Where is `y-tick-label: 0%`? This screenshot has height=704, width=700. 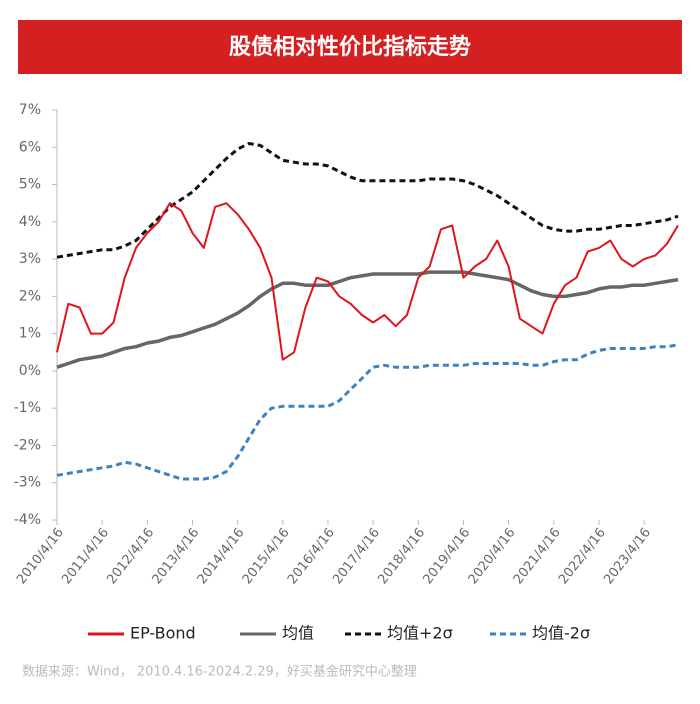
y-tick-label: 0% is located at coordinates (30, 371).